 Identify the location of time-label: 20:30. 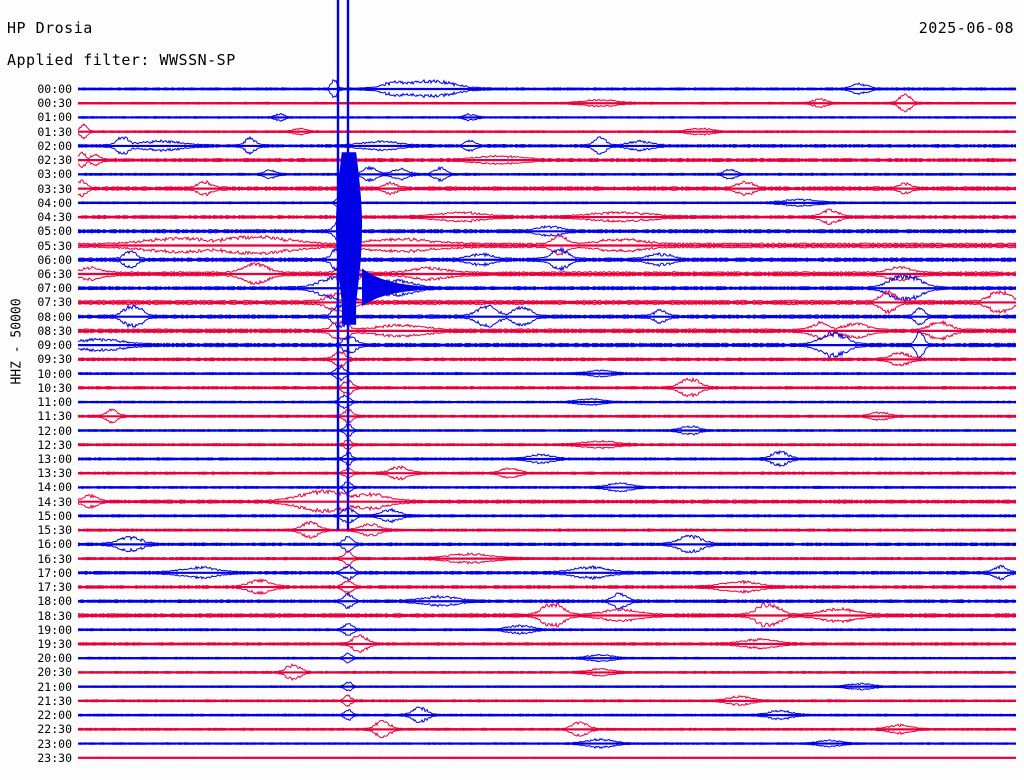
(54, 672).